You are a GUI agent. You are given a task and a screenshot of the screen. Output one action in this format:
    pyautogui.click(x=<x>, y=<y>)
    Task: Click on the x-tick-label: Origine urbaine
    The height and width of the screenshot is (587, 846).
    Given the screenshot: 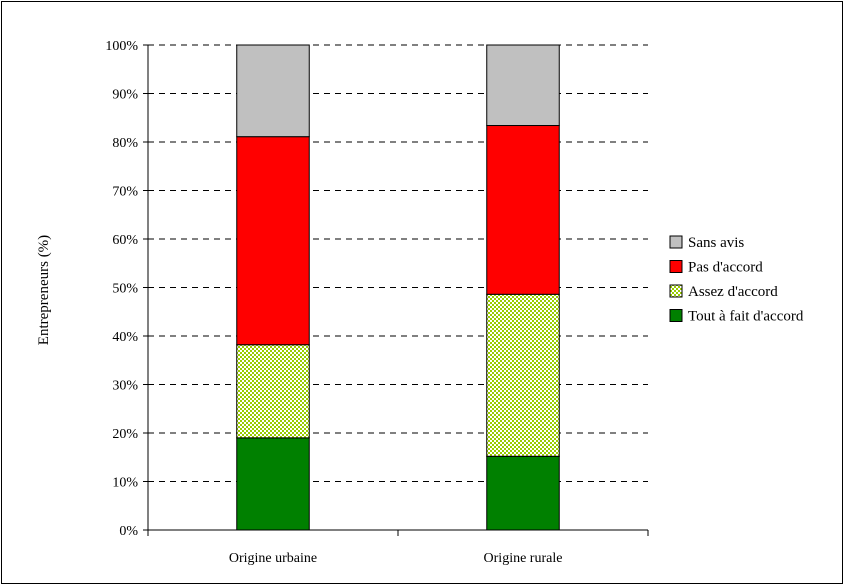 What is the action you would take?
    pyautogui.click(x=273, y=558)
    